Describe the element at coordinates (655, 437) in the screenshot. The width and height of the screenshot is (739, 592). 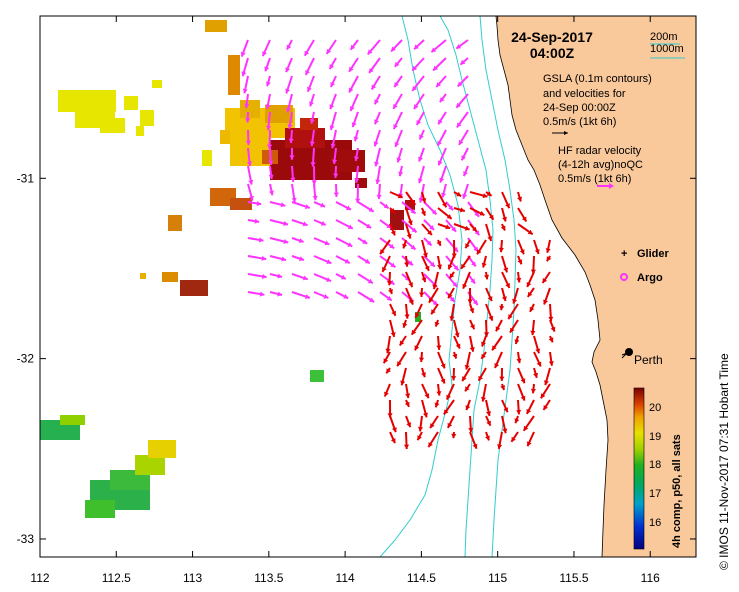
I see `colorbar-tick-19: 19` at that location.